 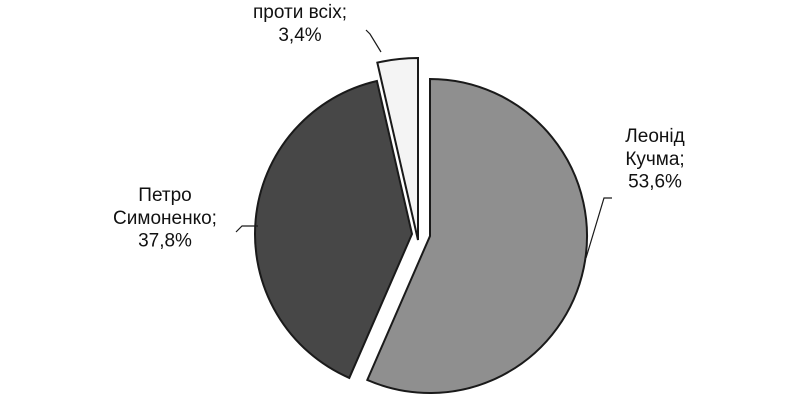 What do you see at coordinates (654, 136) in the screenshot?
I see `slice-label-line: Леонід` at bounding box center [654, 136].